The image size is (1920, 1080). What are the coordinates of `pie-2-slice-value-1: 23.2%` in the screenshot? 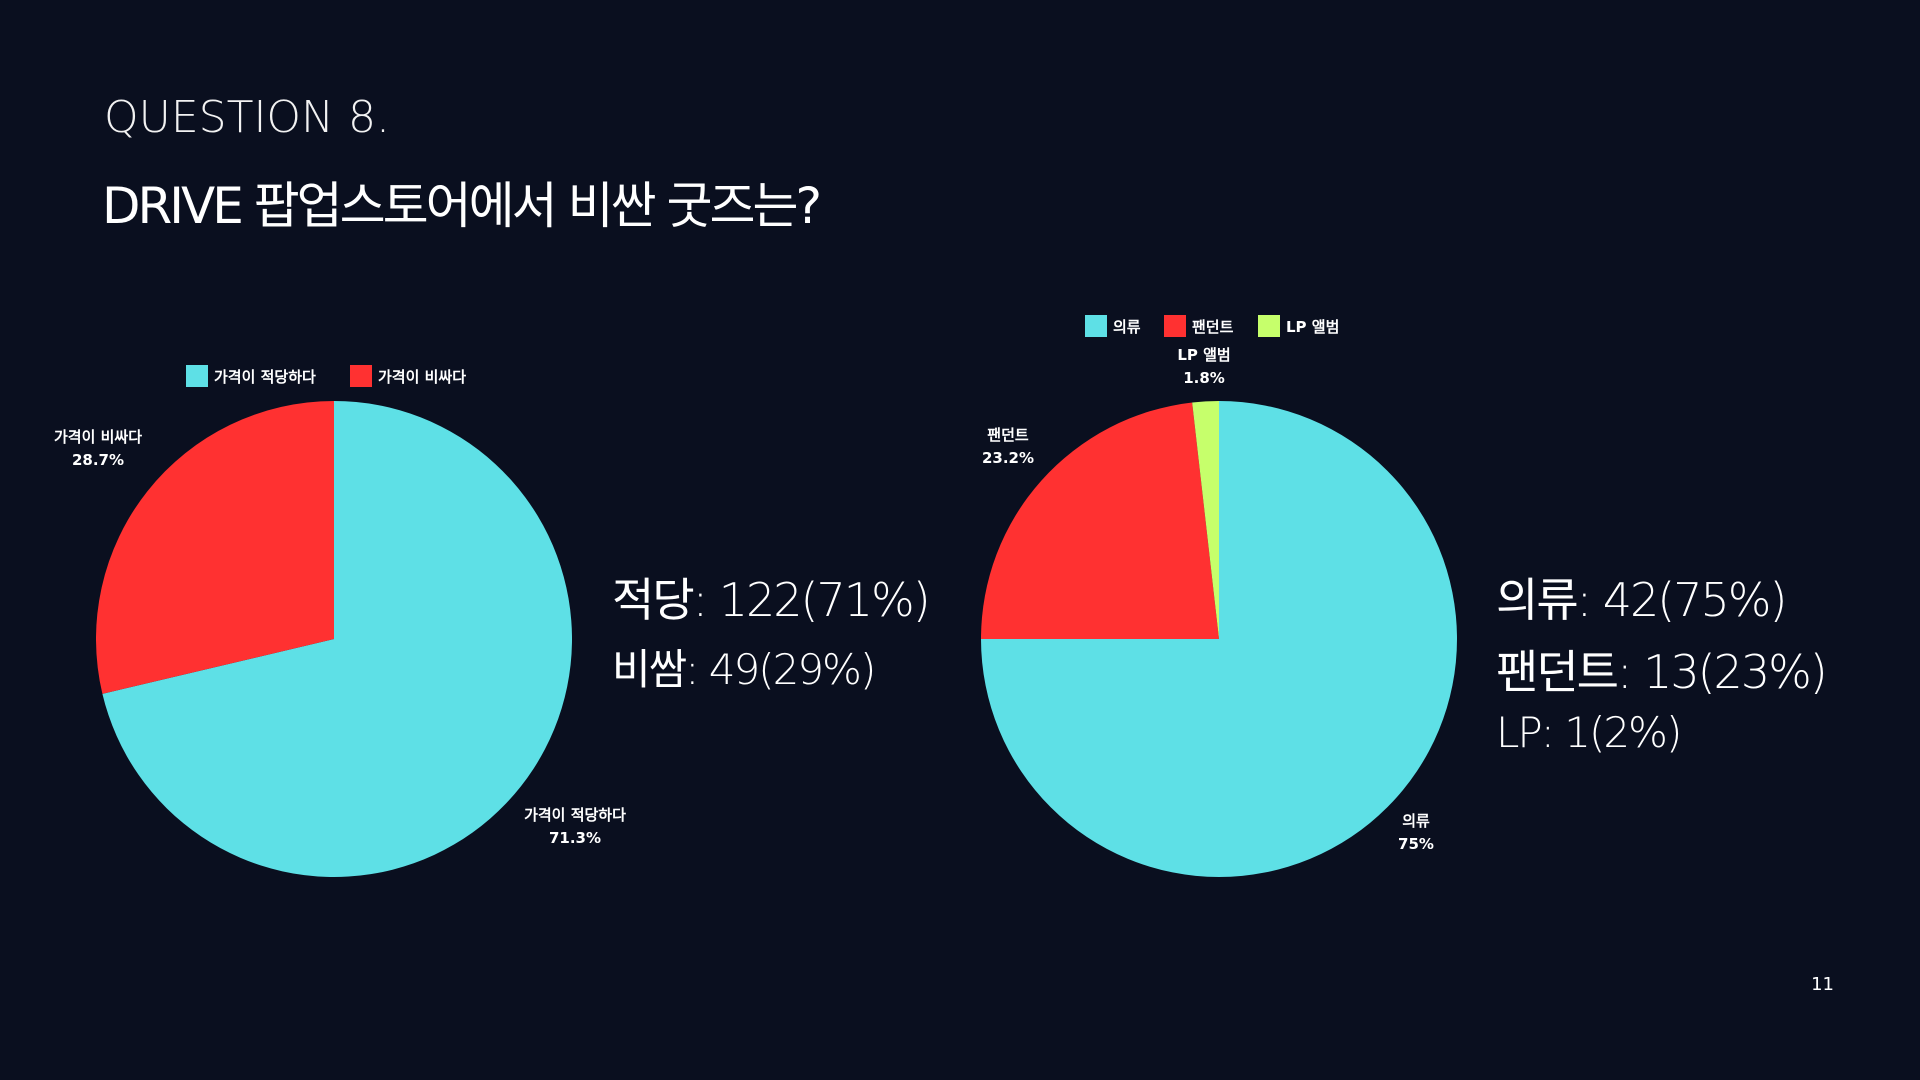 It's located at (1008, 458).